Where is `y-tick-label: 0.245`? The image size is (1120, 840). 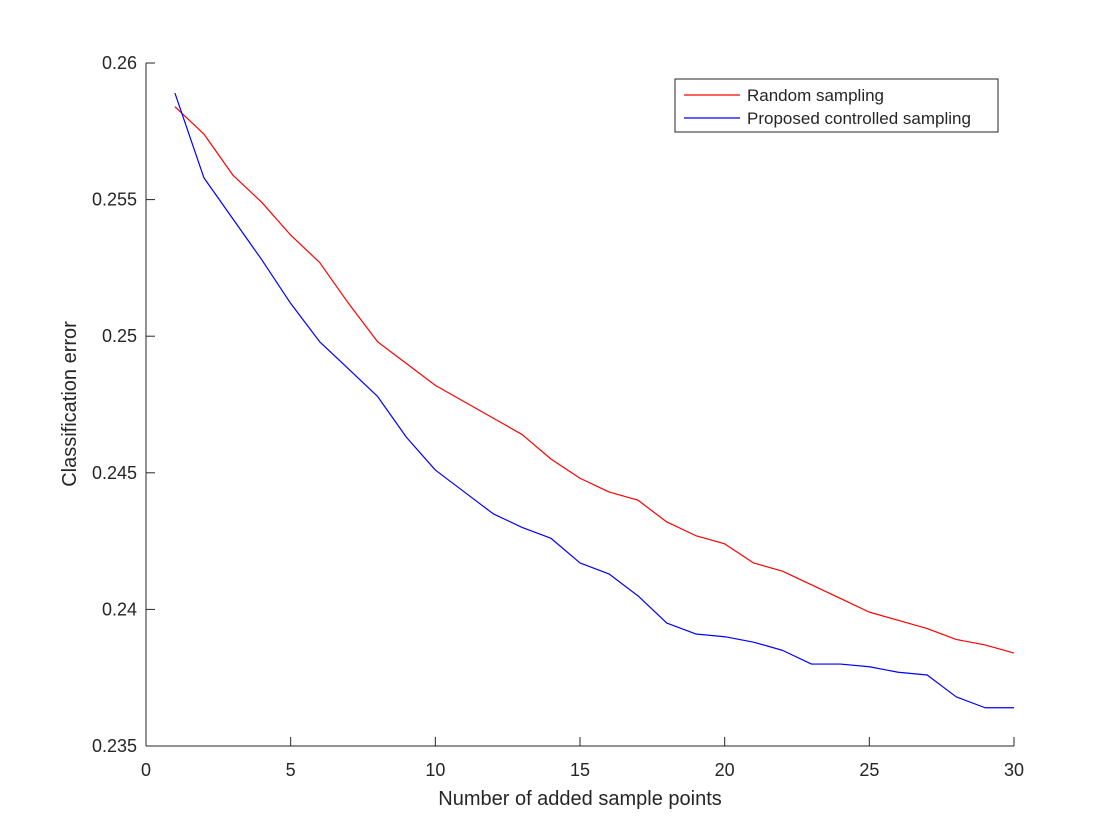 y-tick-label: 0.245 is located at coordinates (114, 473).